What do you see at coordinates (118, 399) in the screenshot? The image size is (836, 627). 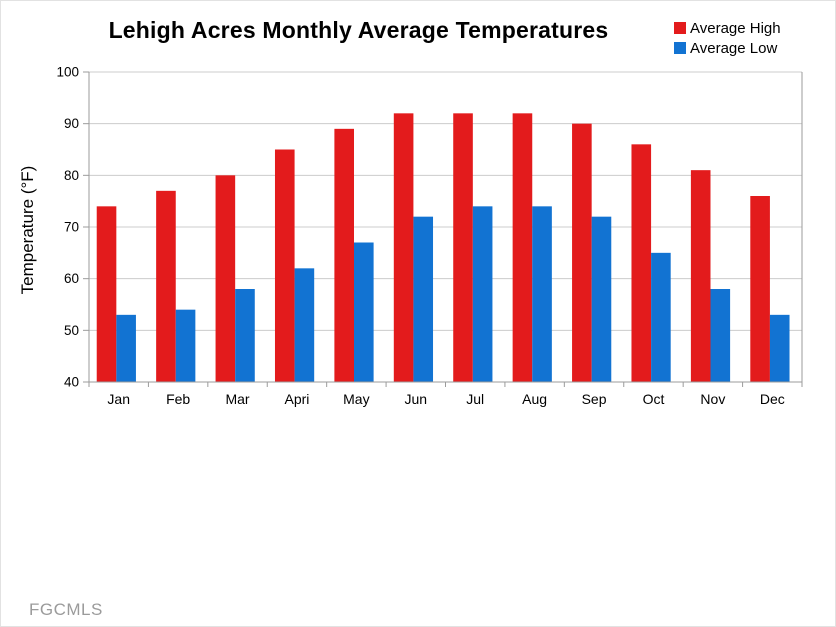 I see `x-category-label-jan: Jan` at bounding box center [118, 399].